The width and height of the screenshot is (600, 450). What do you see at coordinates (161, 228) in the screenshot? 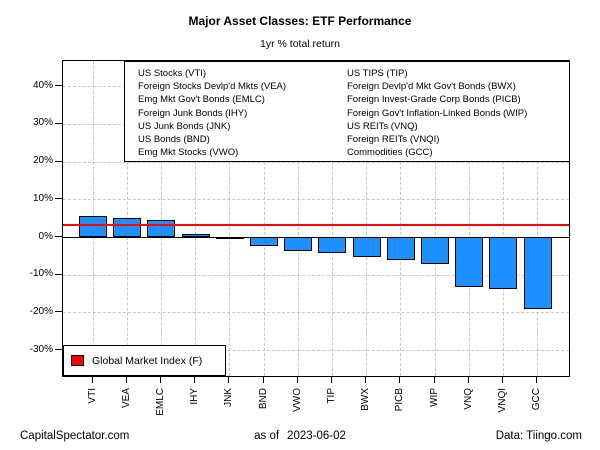
I see `bar-EMLC` at bounding box center [161, 228].